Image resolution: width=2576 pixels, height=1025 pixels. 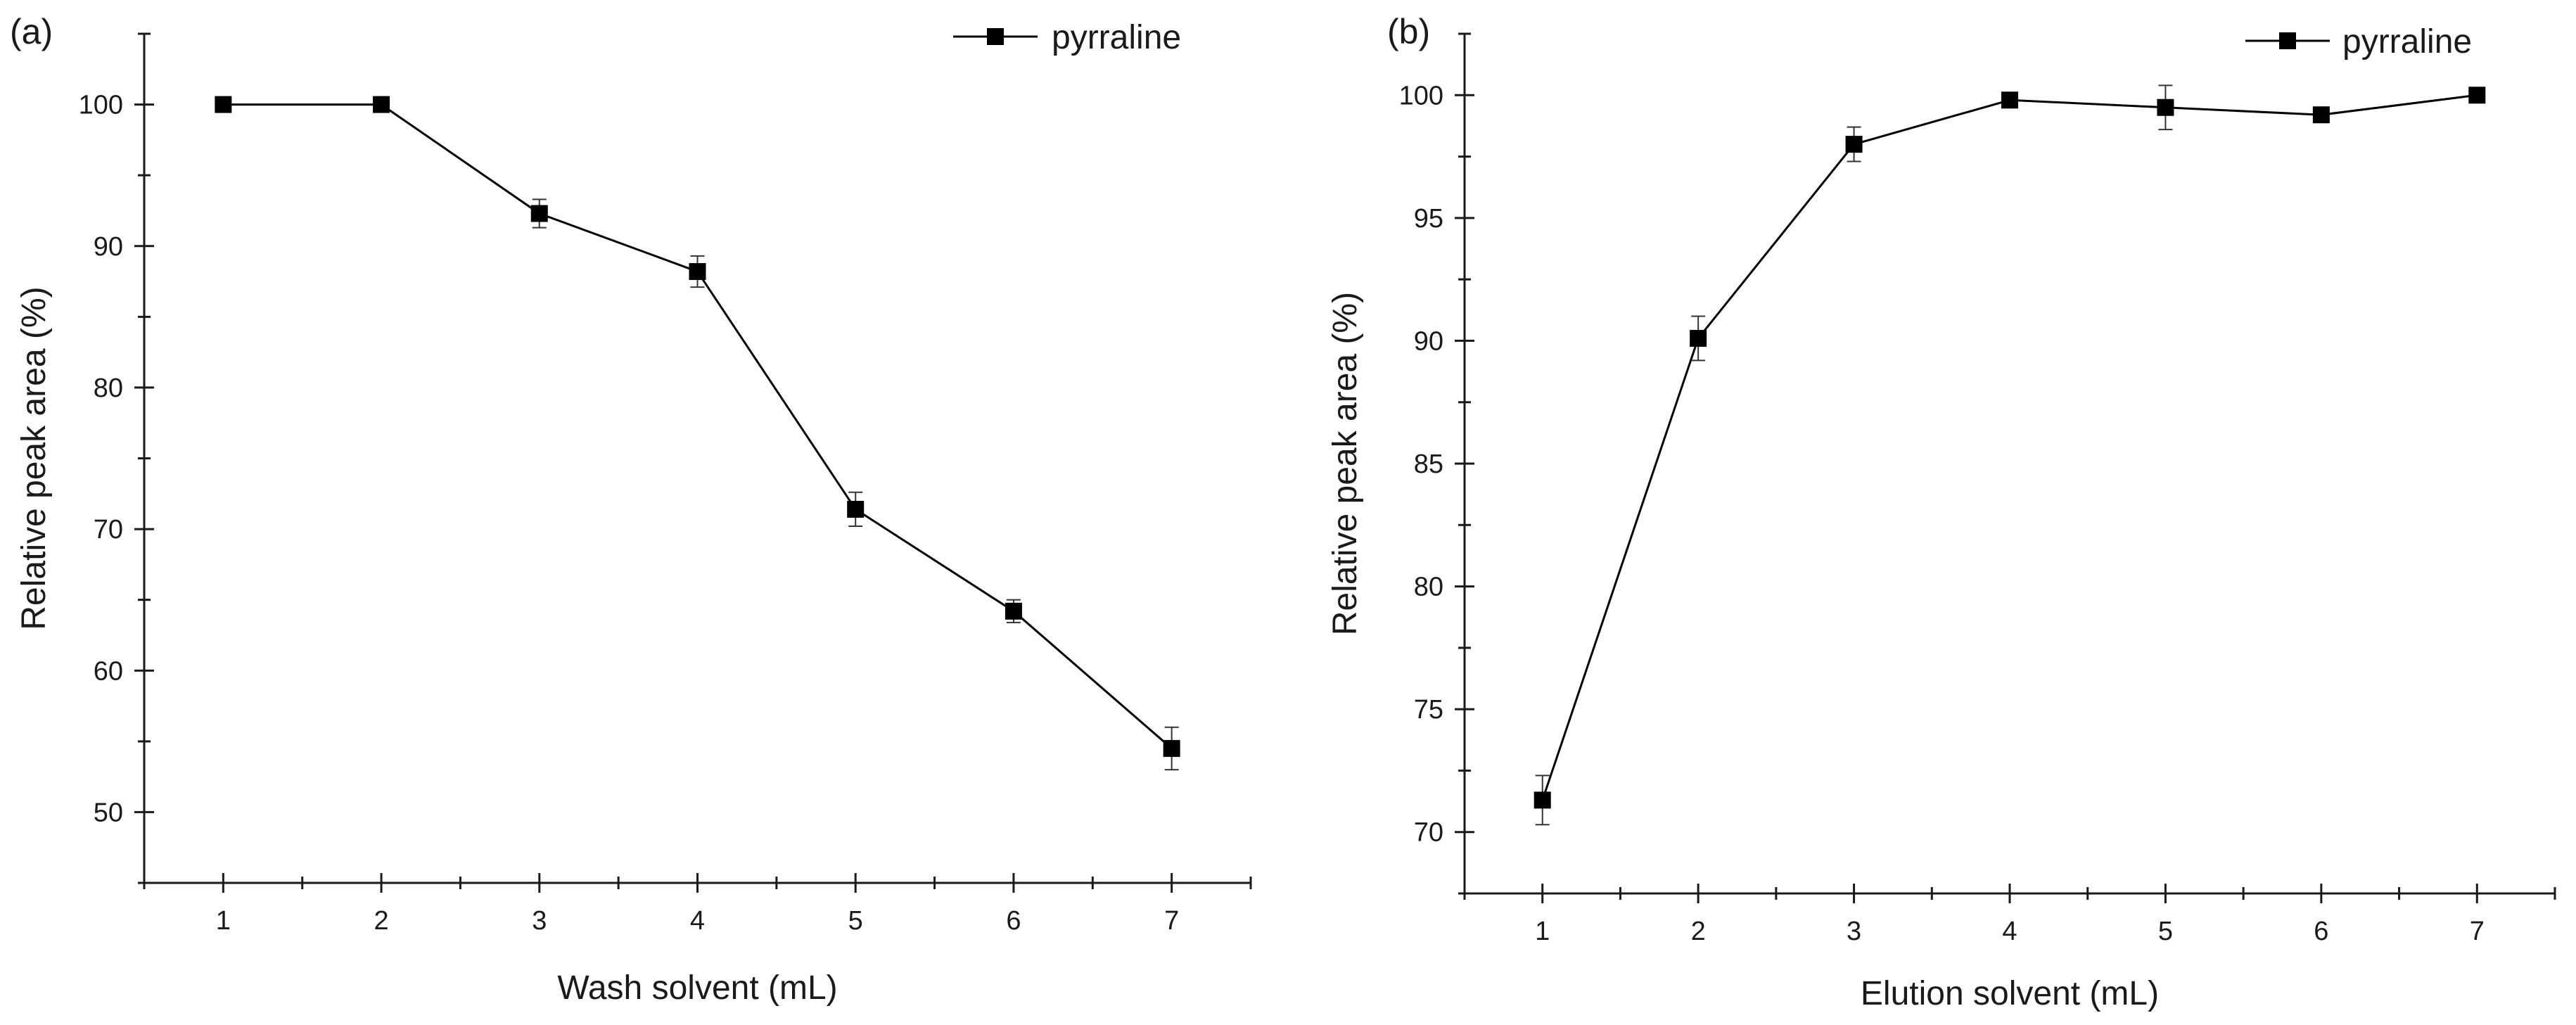 I want to click on x-axis-title: Wash solvent (mL), so click(x=697, y=988).